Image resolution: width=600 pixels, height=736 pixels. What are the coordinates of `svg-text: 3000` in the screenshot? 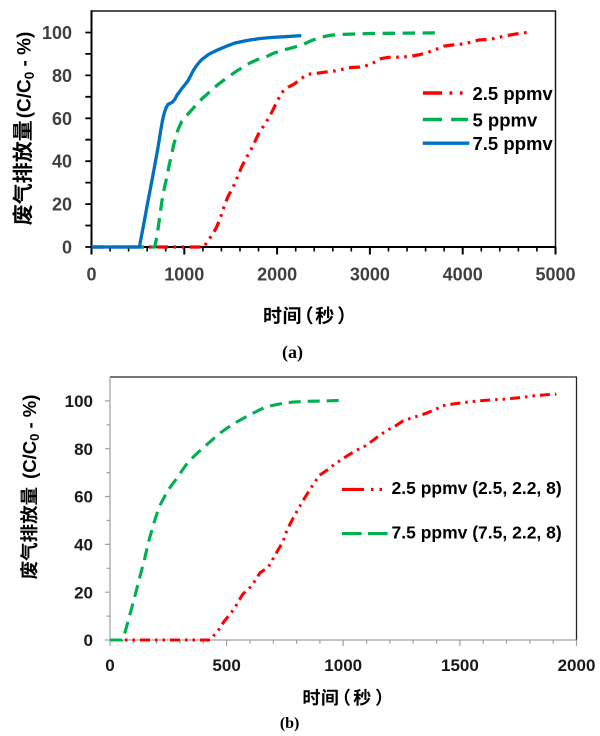 It's located at (370, 275).